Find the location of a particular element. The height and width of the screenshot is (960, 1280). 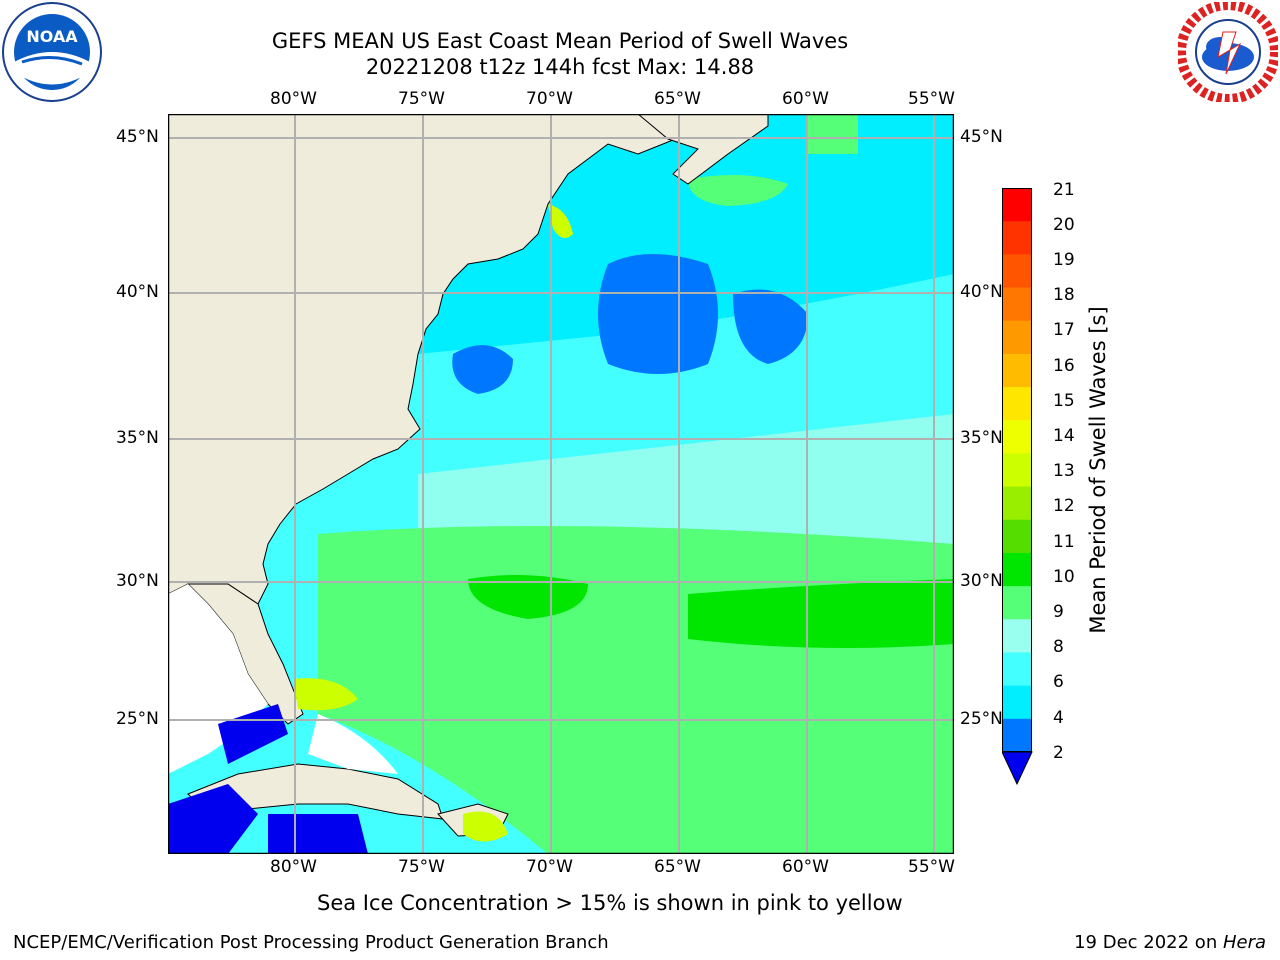

colorbar-tick-18: 18 is located at coordinates (1064, 295).